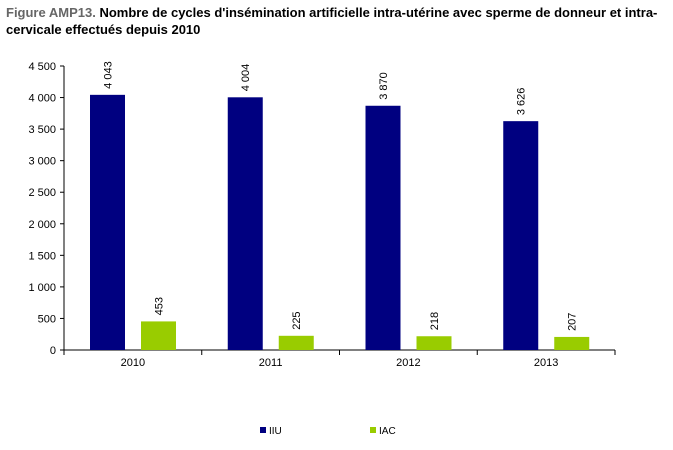  What do you see at coordinates (573, 322) in the screenshot?
I see `data-label-iac-2013: 207` at bounding box center [573, 322].